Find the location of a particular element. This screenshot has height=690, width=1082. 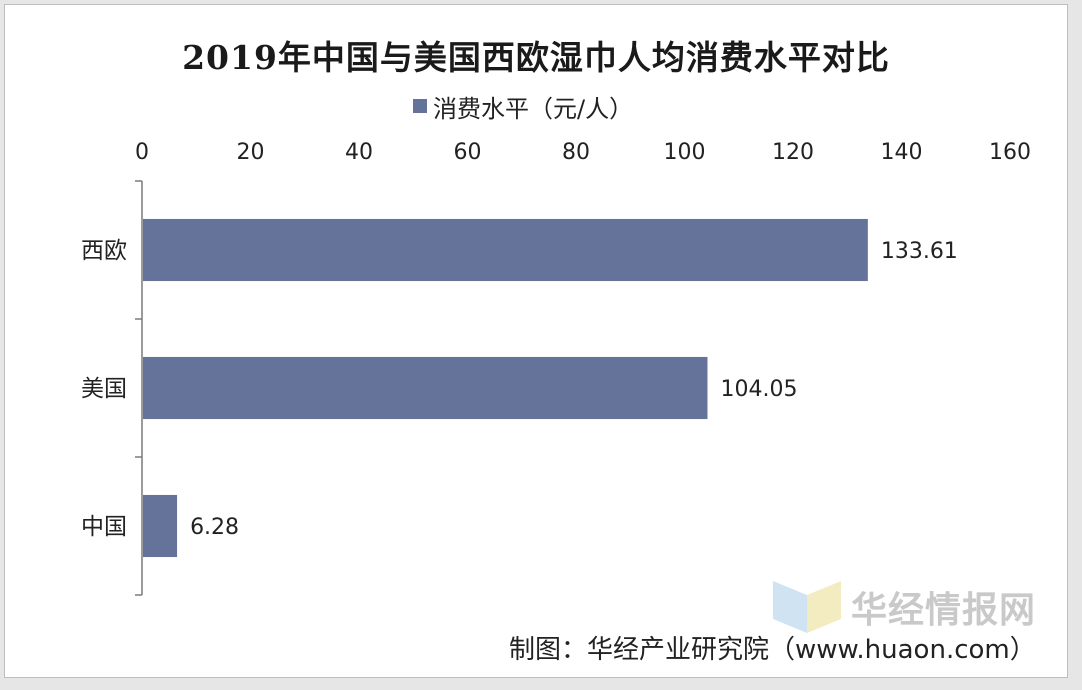

x-tick-label-4: 80 is located at coordinates (576, 152).